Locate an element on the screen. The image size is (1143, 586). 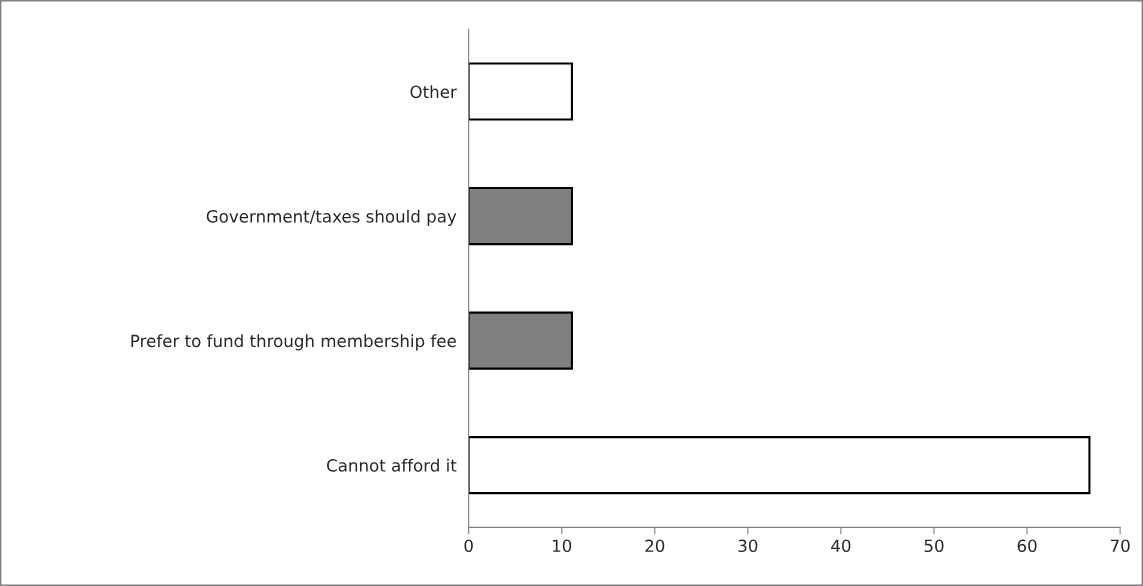
x-tick-label: 0 is located at coordinates (468, 546).